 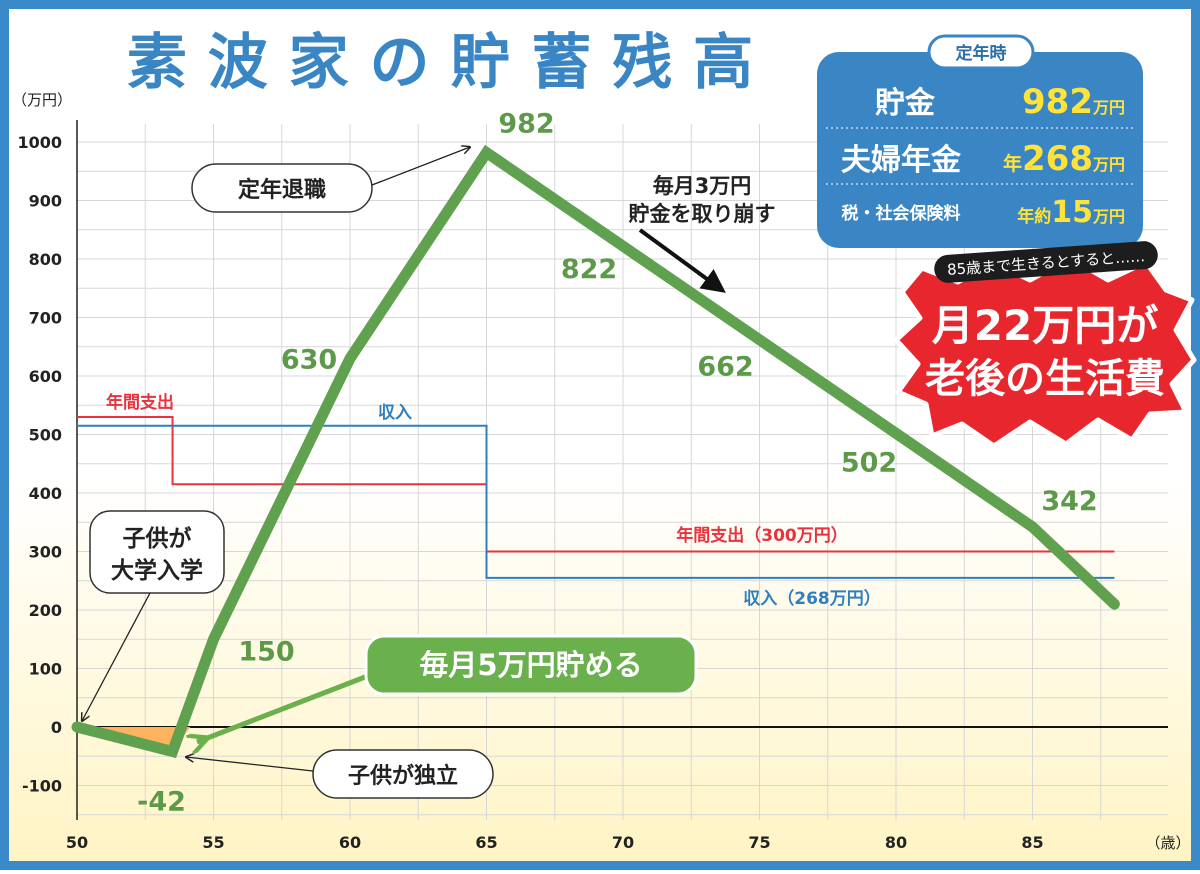 I want to click on withdraw-label: 毎月3万円, so click(x=702, y=186).